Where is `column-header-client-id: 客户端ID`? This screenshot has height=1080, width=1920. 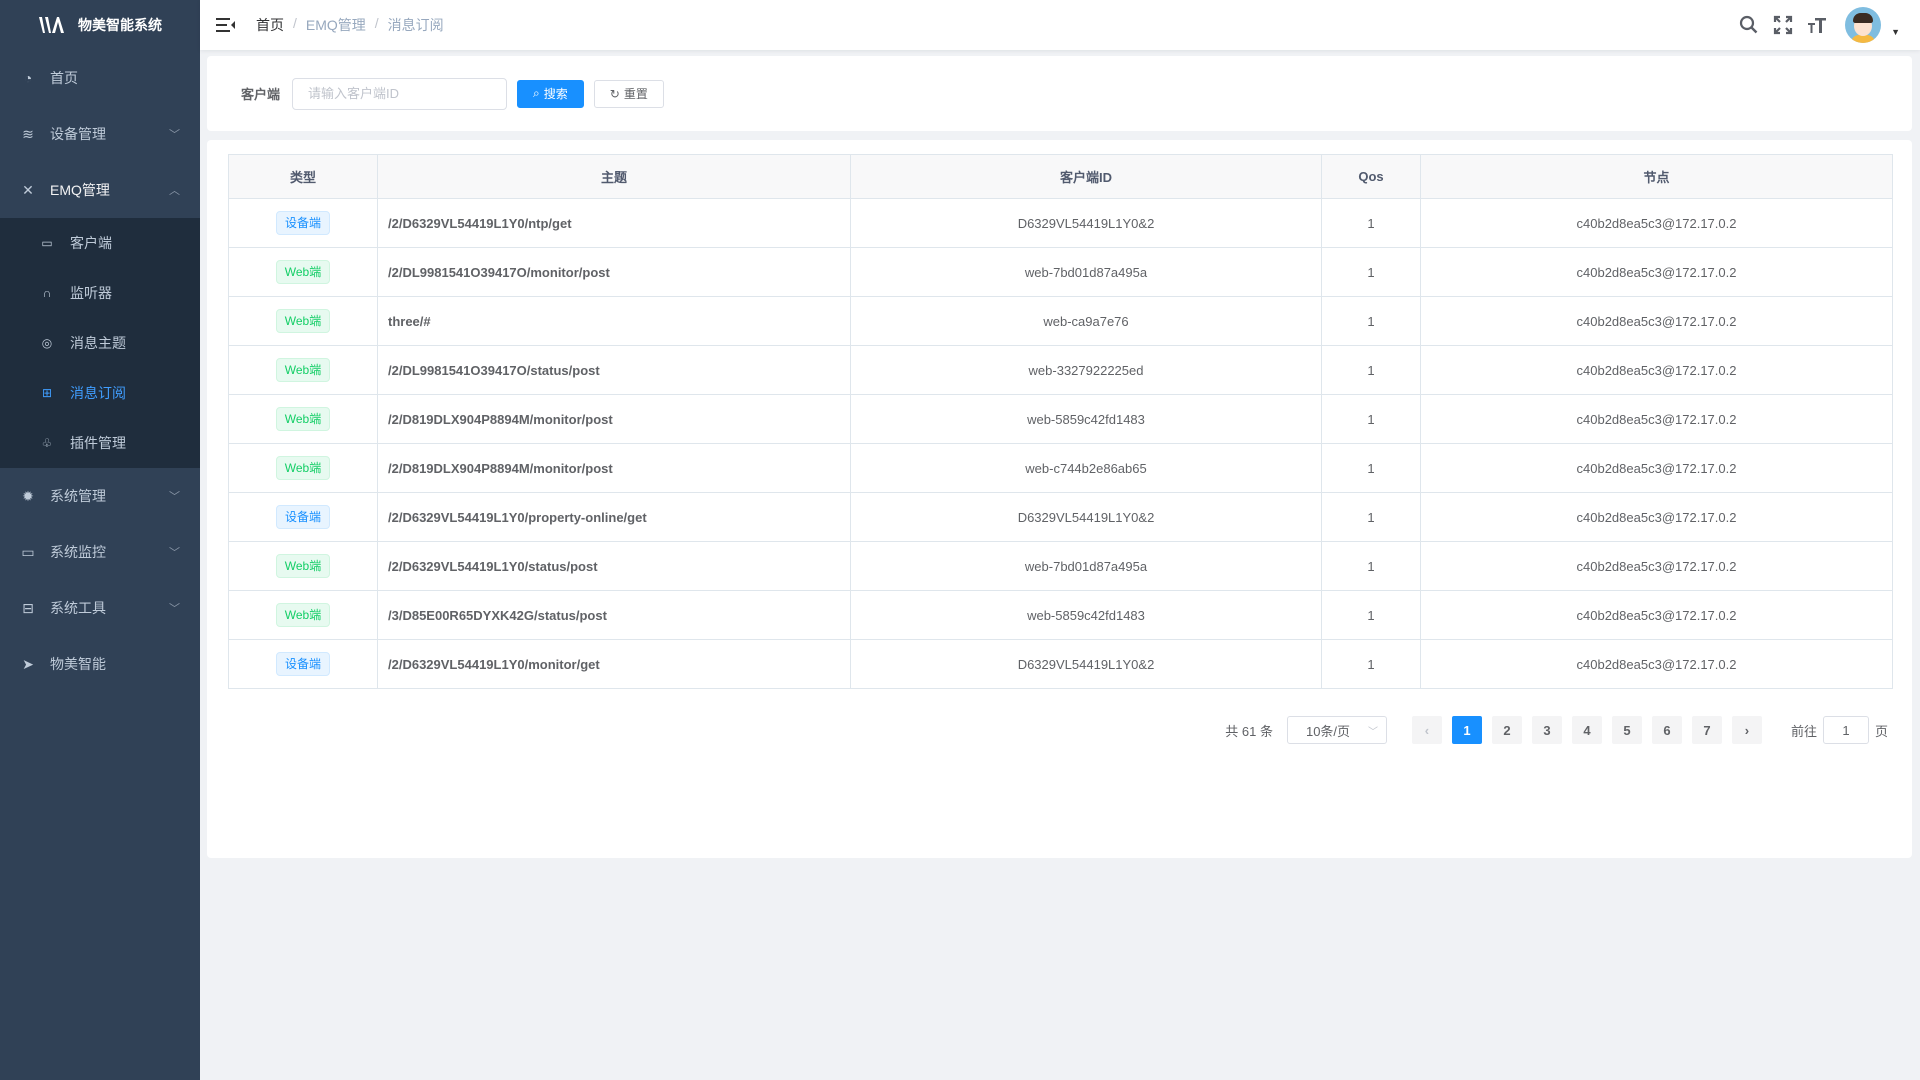 column-header-client-id: 客户端ID is located at coordinates (1086, 176).